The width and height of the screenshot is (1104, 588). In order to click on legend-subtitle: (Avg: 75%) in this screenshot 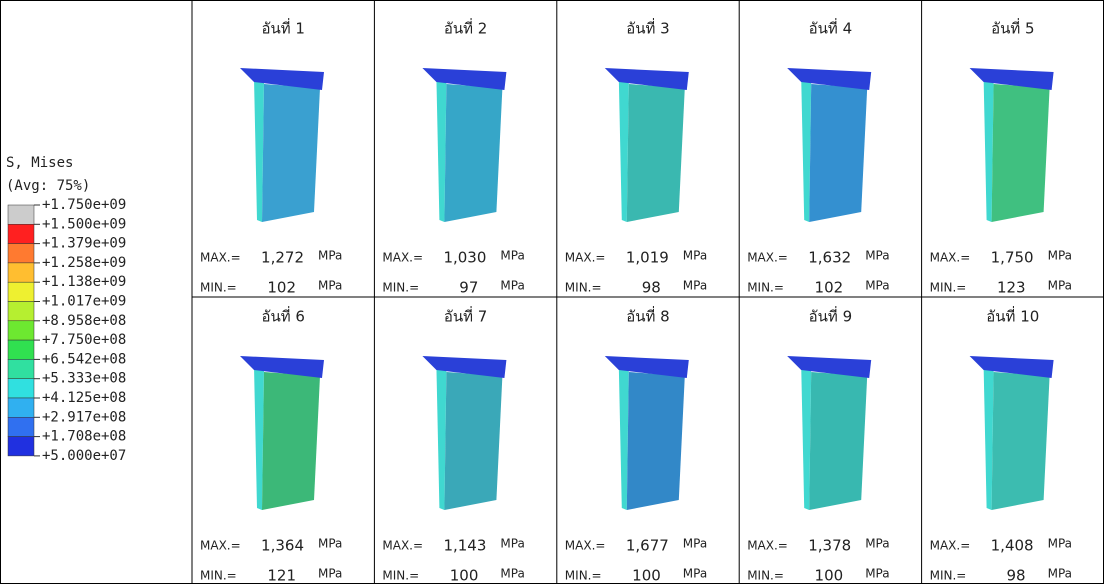, I will do `click(48, 186)`.